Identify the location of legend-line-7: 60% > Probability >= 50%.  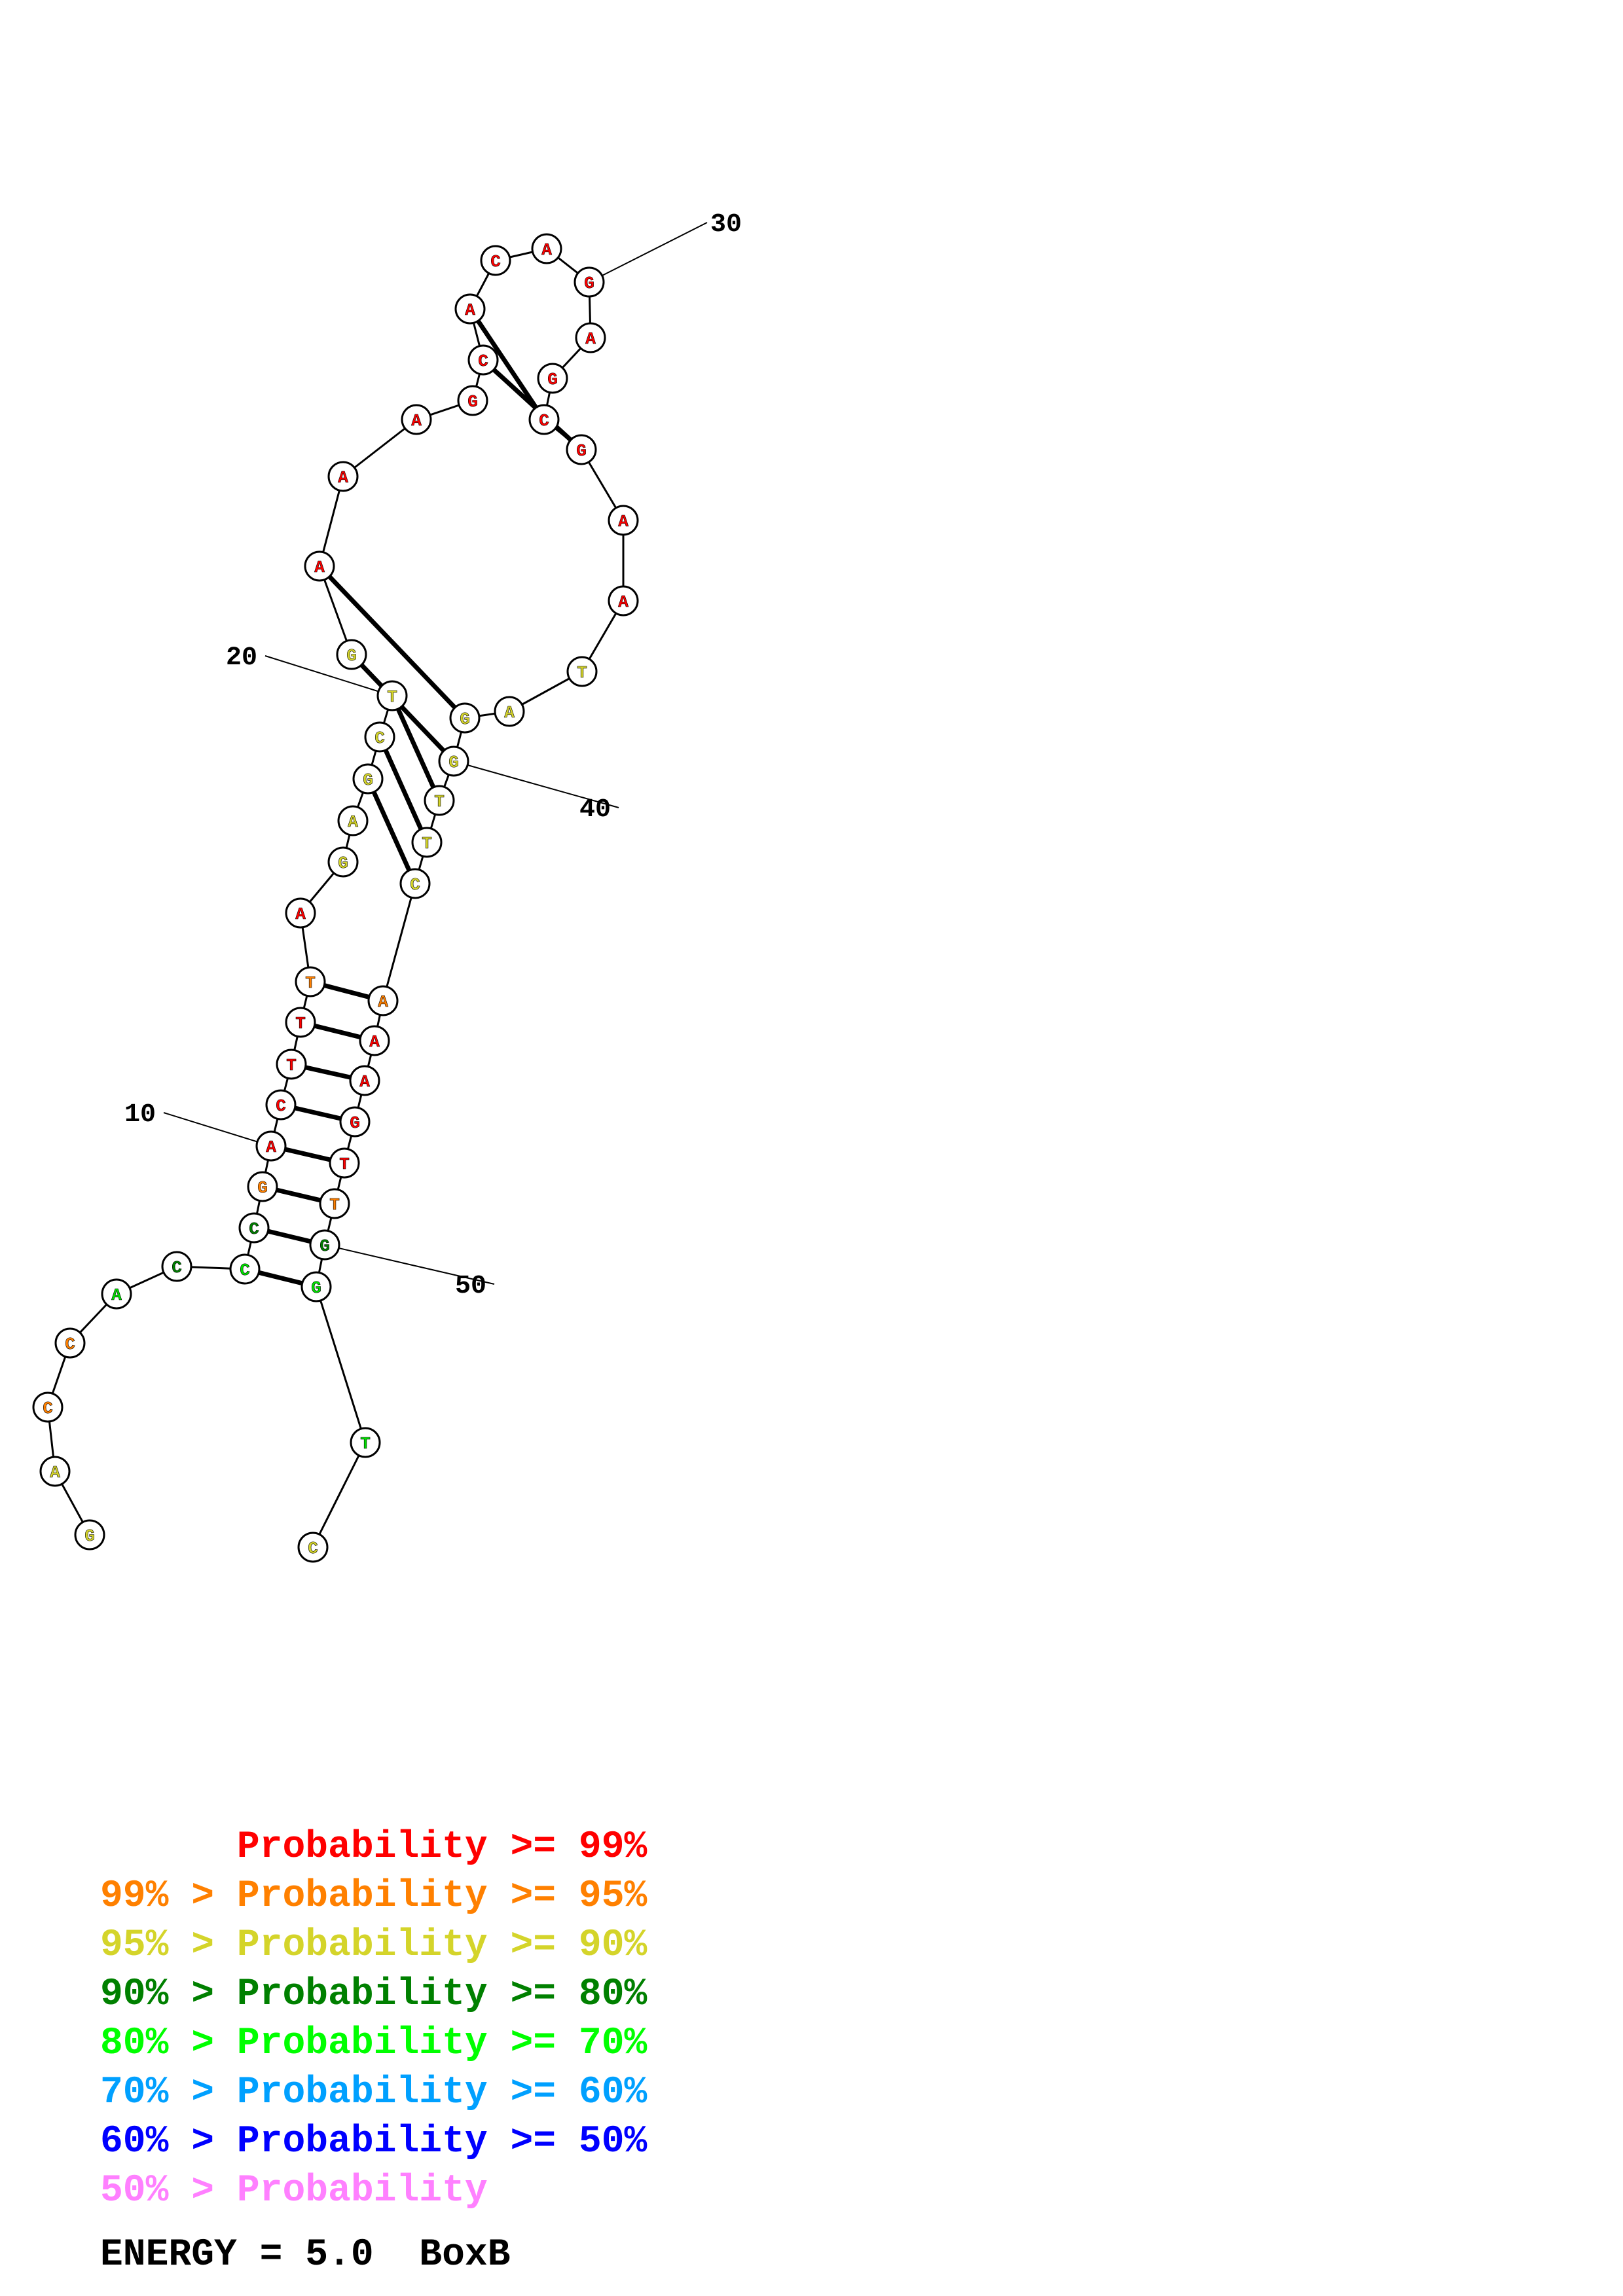
(373, 2142).